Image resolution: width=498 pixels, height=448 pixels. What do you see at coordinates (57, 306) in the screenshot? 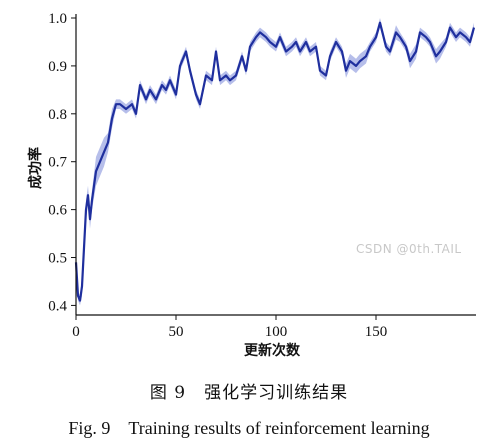
I see `y-tick-label: 0.4` at bounding box center [57, 306].